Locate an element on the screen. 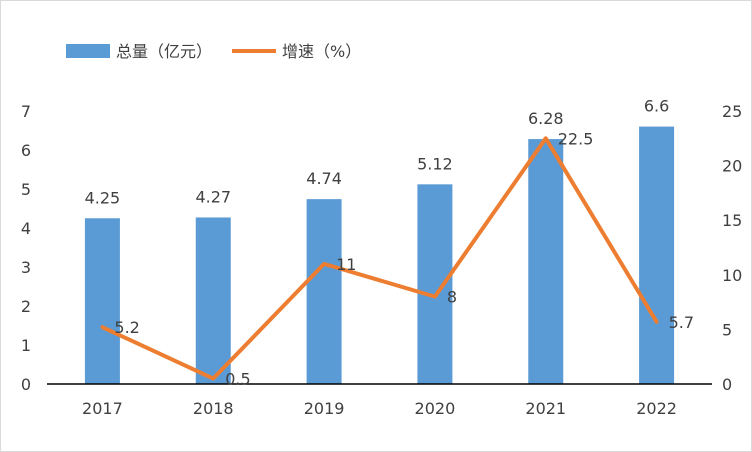  left-tick-1: 1 is located at coordinates (26, 345).